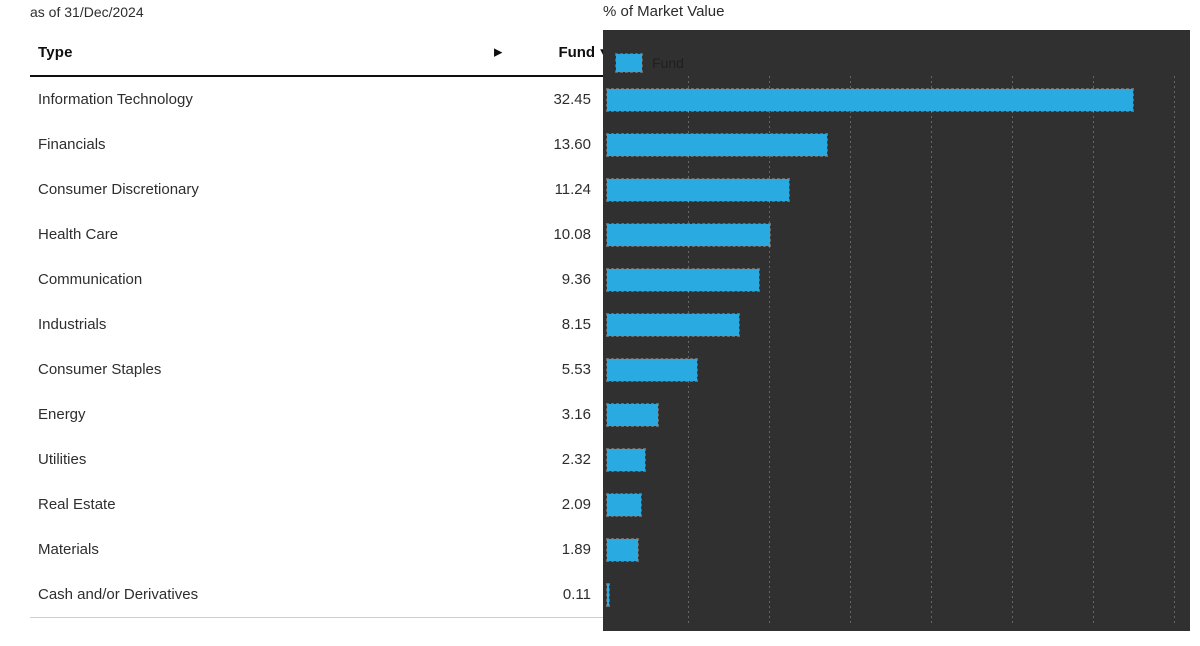 Image resolution: width=1200 pixels, height=646 pixels. What do you see at coordinates (90, 279) in the screenshot?
I see `row-type-label: Communication` at bounding box center [90, 279].